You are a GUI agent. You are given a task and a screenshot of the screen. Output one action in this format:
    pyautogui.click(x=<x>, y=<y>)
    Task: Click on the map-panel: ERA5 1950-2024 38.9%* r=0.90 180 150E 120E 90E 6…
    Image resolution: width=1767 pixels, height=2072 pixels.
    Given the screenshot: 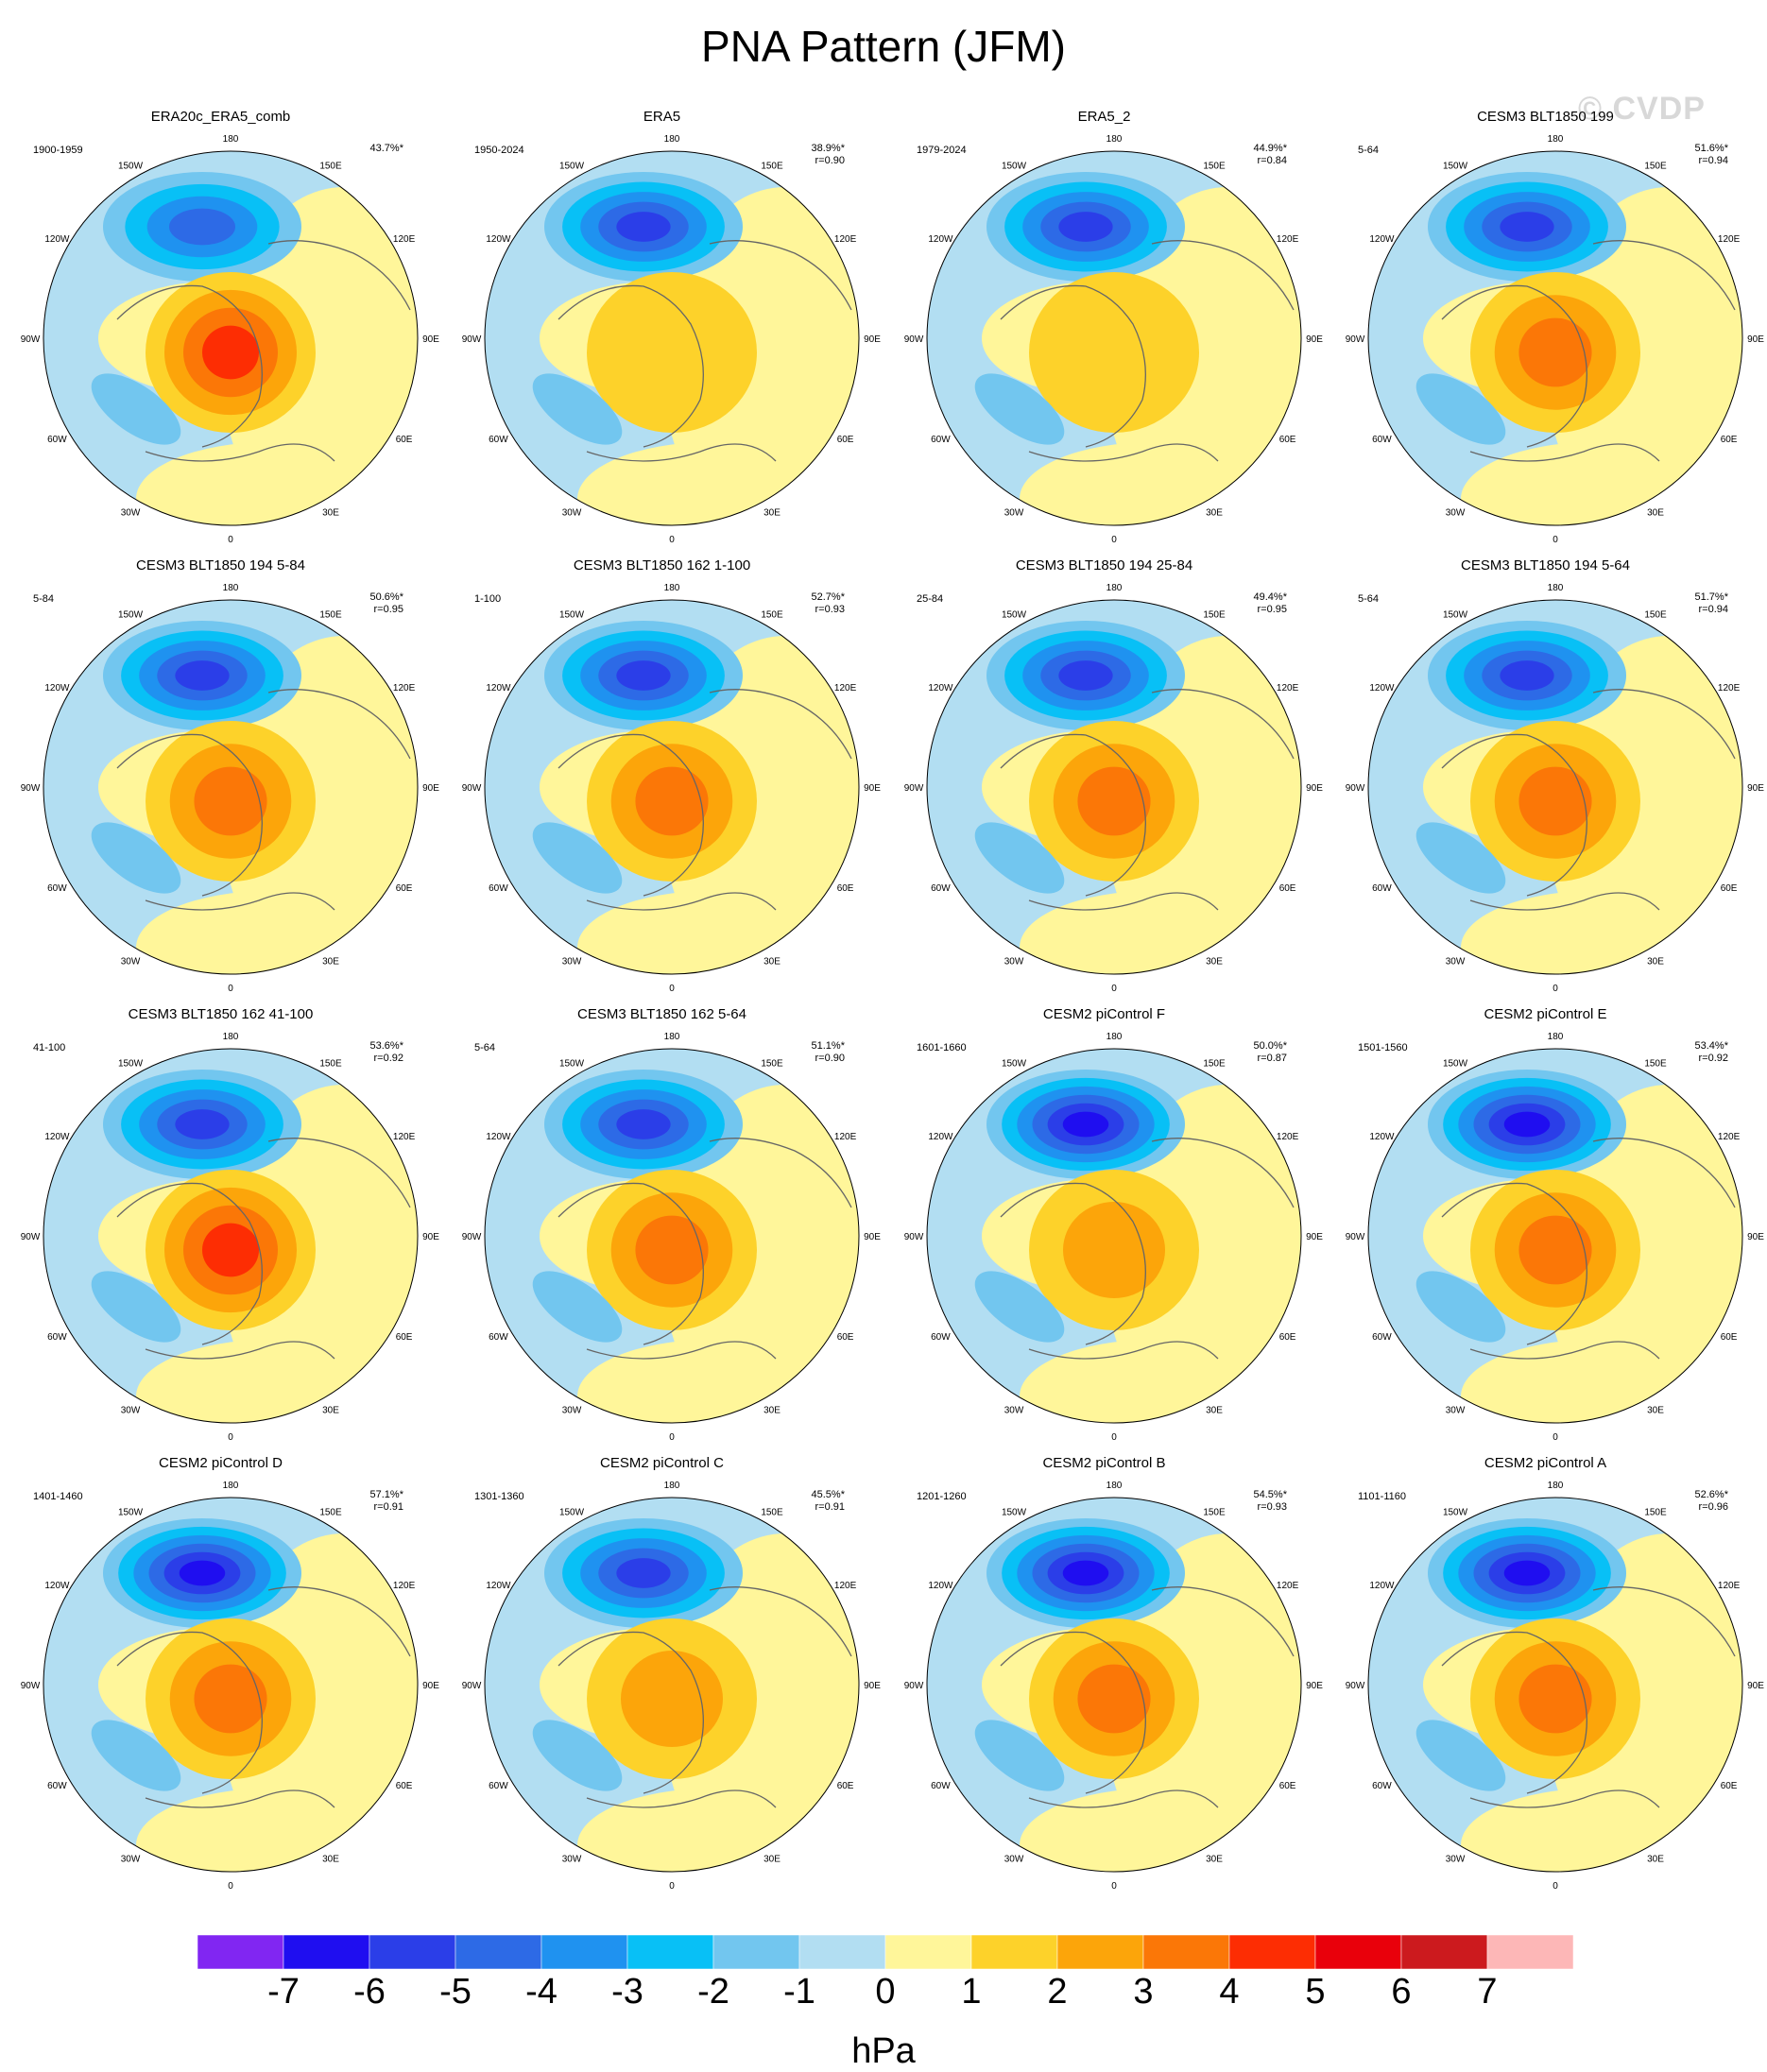 What is the action you would take?
    pyautogui.click(x=662, y=333)
    